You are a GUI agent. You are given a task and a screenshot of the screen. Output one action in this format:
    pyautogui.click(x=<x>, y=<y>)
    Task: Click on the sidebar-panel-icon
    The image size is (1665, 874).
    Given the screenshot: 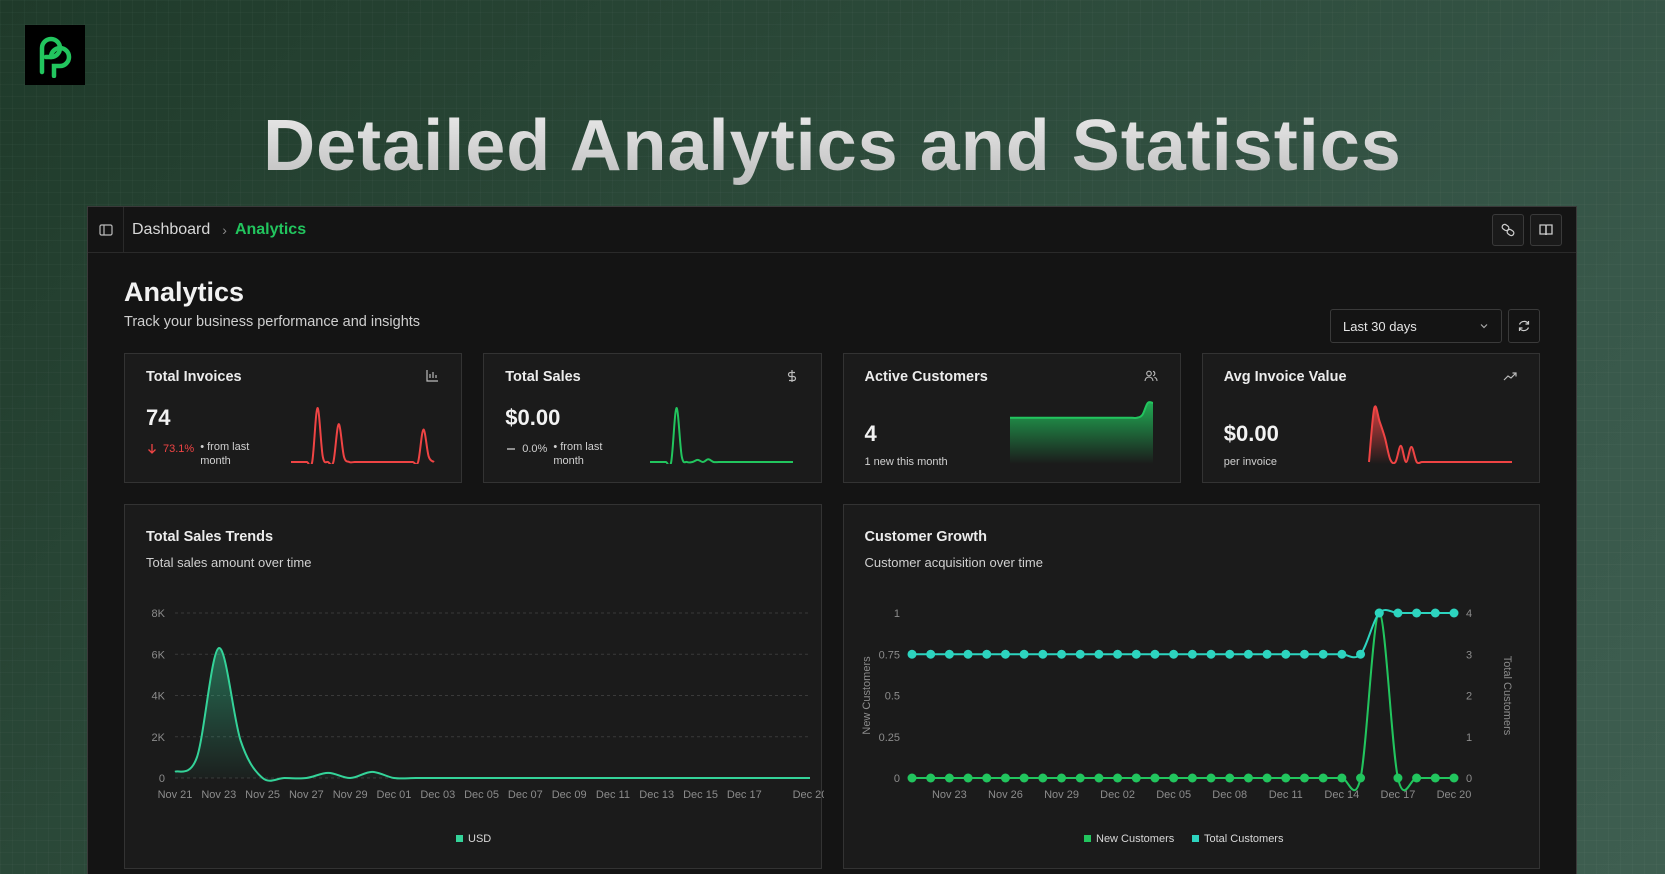 What is the action you would take?
    pyautogui.click(x=105, y=229)
    